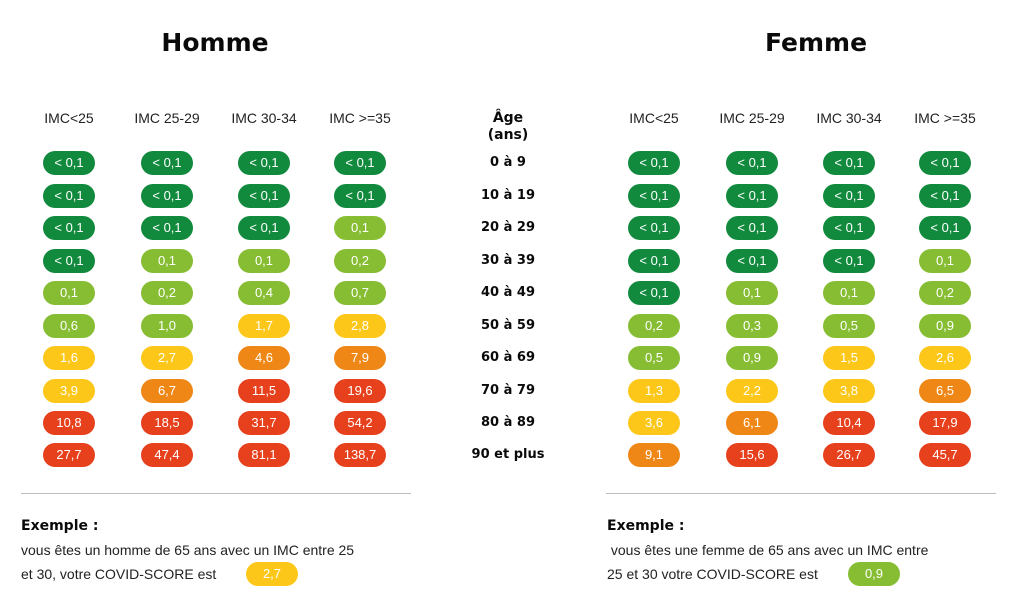  I want to click on women-score-badge: 10,4, so click(849, 423).